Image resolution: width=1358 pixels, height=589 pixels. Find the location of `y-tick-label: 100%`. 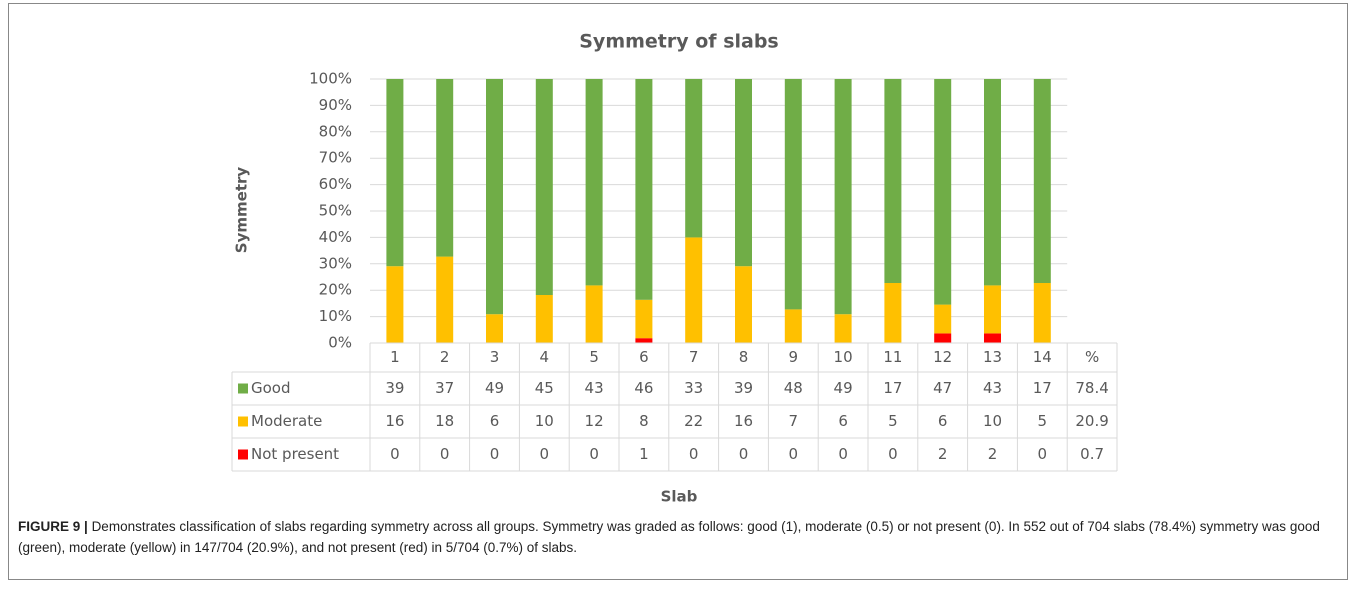

y-tick-label: 100% is located at coordinates (330, 79).